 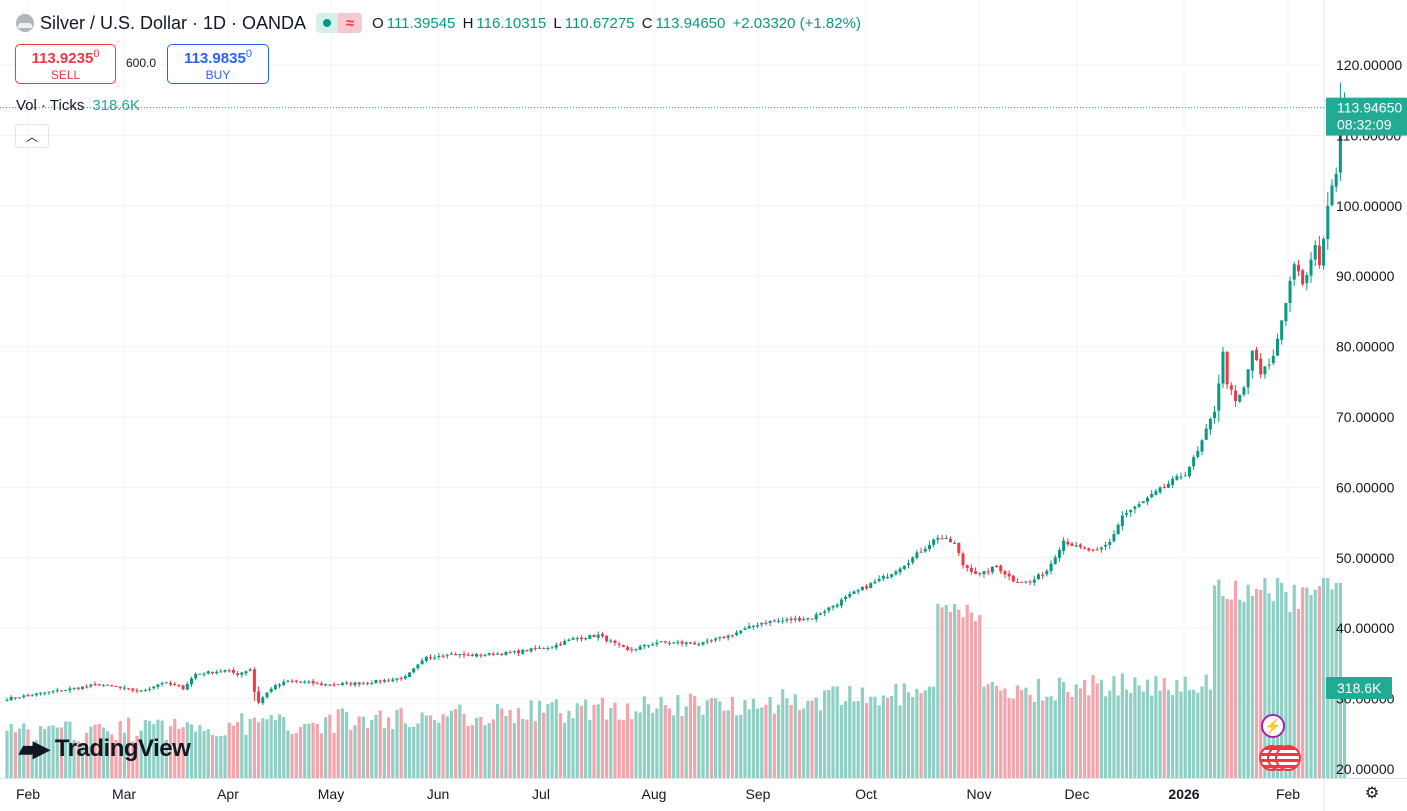 What do you see at coordinates (218, 64) in the screenshot?
I see `buy-button: 113.98350 BUY` at bounding box center [218, 64].